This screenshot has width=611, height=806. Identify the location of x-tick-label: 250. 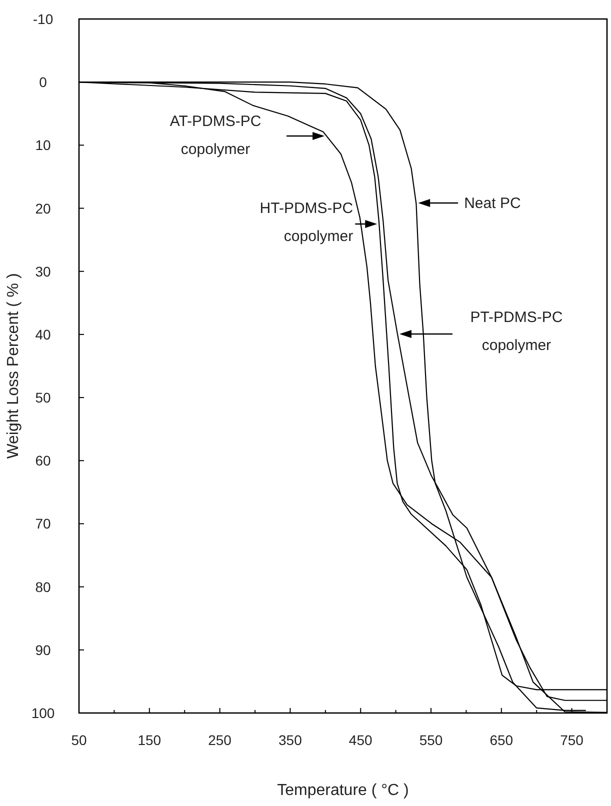
(220, 740).